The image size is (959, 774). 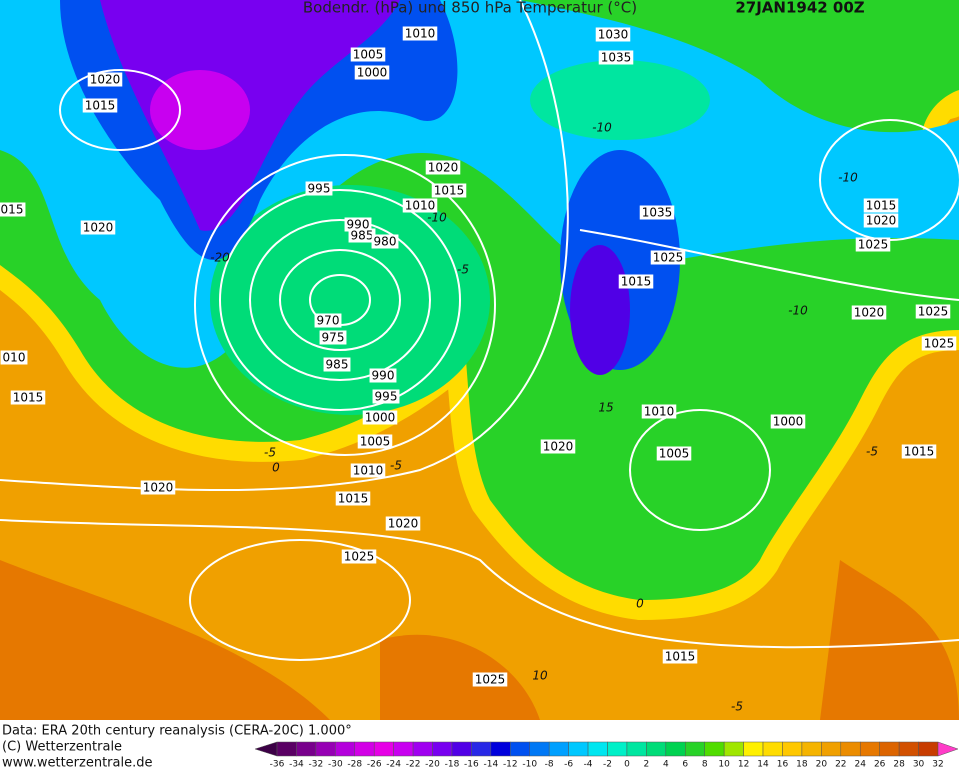 I want to click on colorbar-tick-label: 30, so click(x=919, y=765).